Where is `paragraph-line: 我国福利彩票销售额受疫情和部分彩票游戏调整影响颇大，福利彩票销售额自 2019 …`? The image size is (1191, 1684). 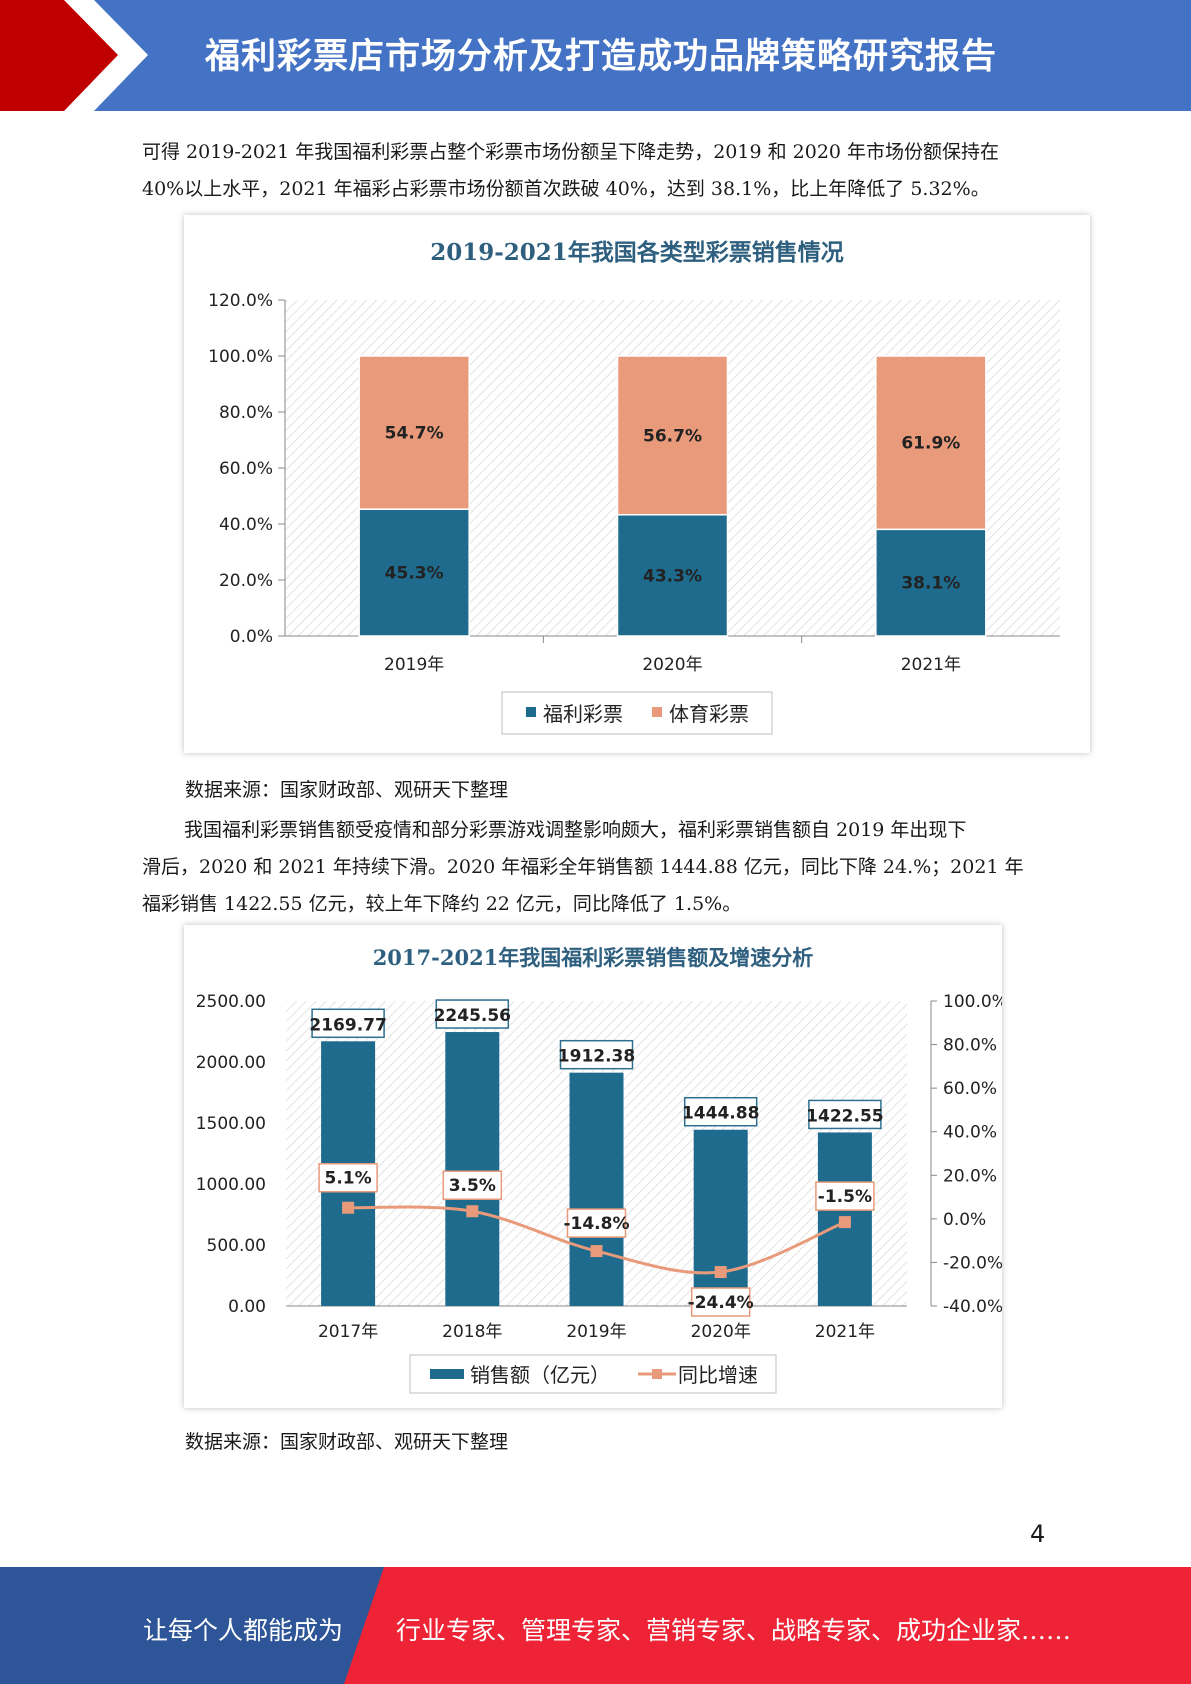 paragraph-line: 我国福利彩票销售额受疫情和部分彩票游戏调整影响颇大，福利彩票销售额自 2019 … is located at coordinates (575, 830).